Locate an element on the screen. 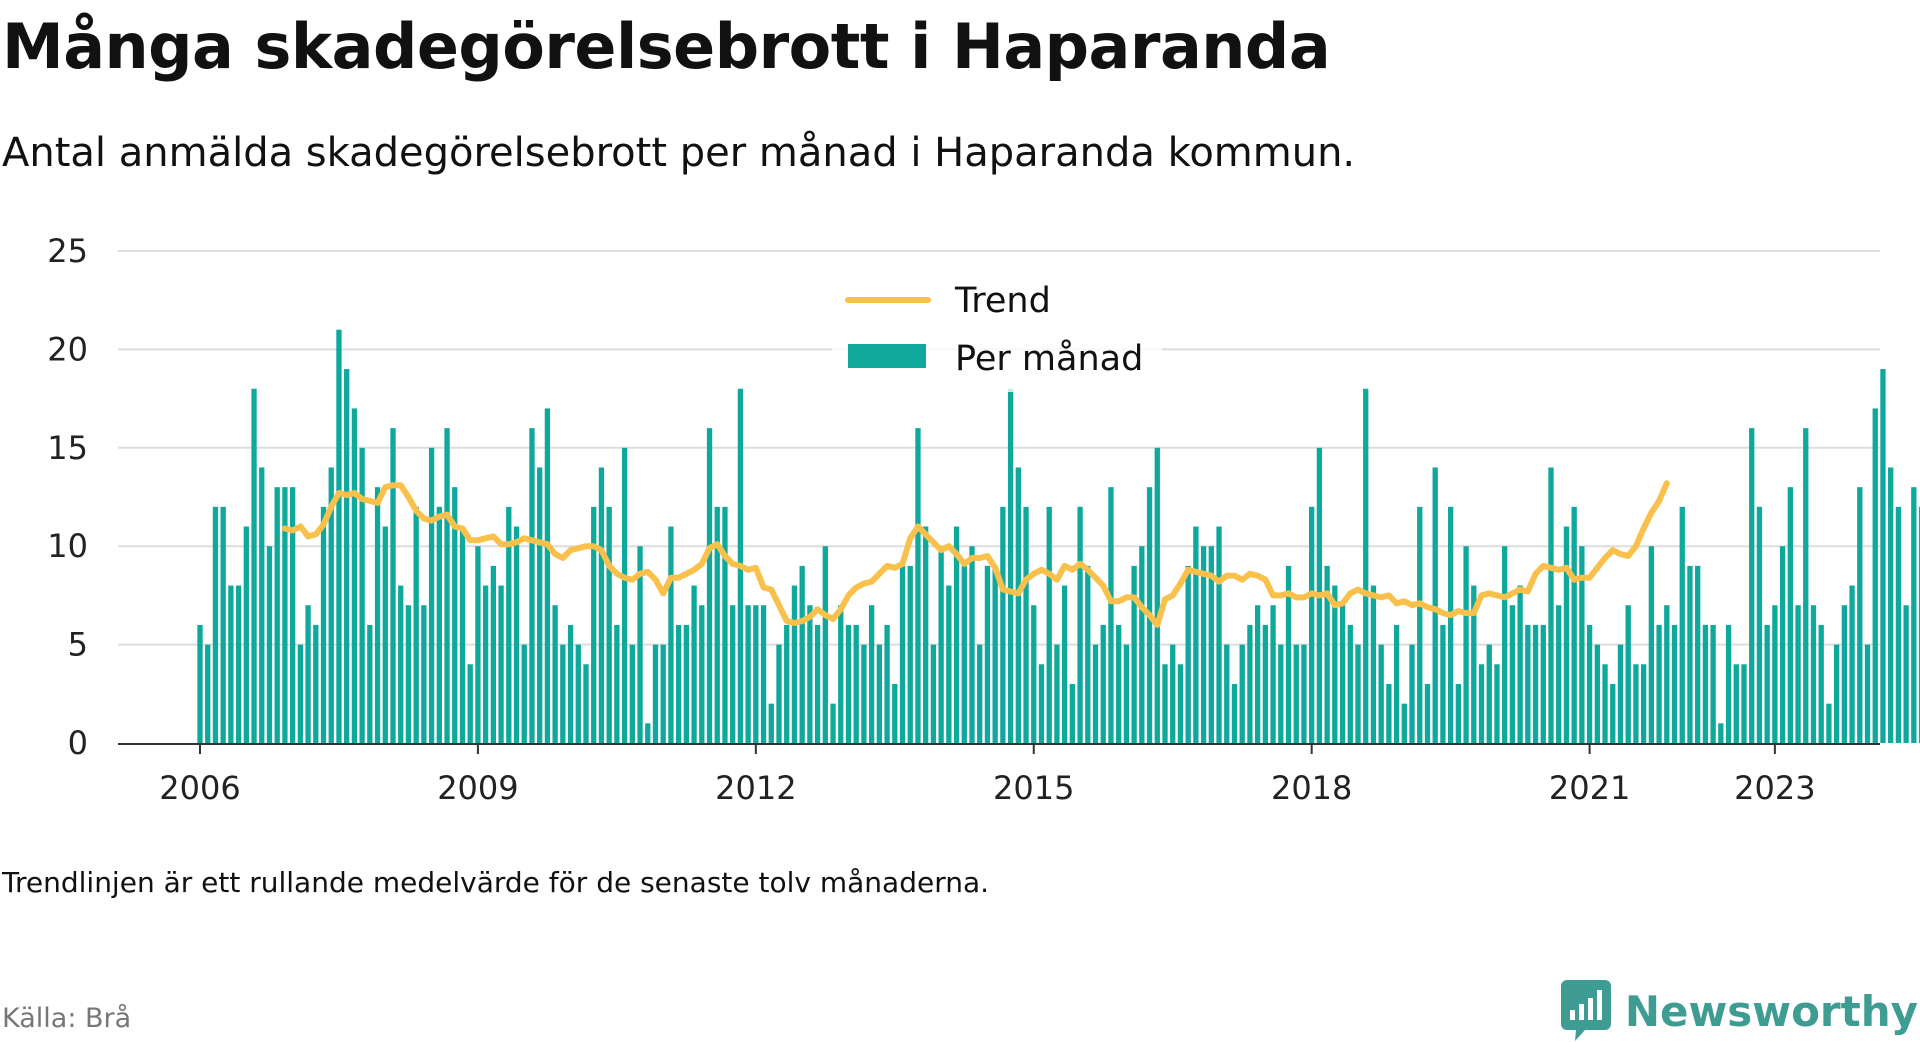 The height and width of the screenshot is (1042, 1920). legend-background is located at coordinates (997, 332).